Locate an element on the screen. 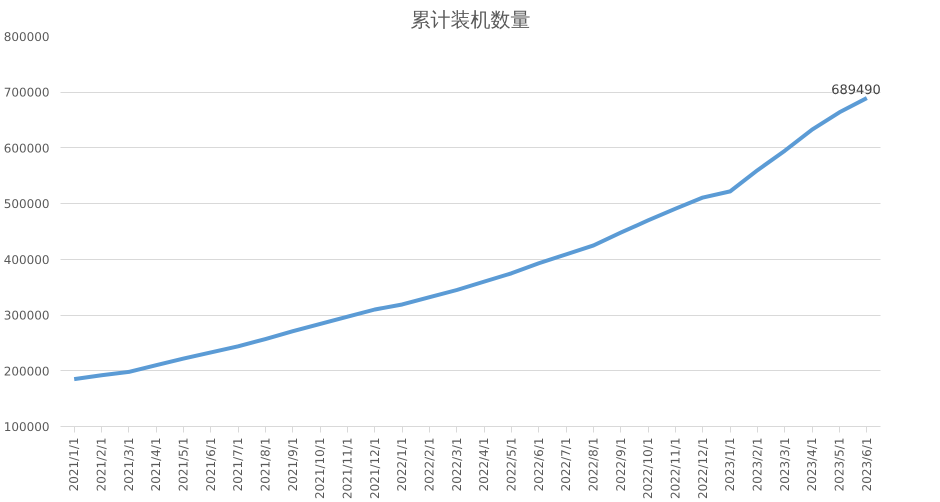 Image resolution: width=940 pixels, height=502 pixels. x-tick-label: 2022/2/1 is located at coordinates (429, 464).